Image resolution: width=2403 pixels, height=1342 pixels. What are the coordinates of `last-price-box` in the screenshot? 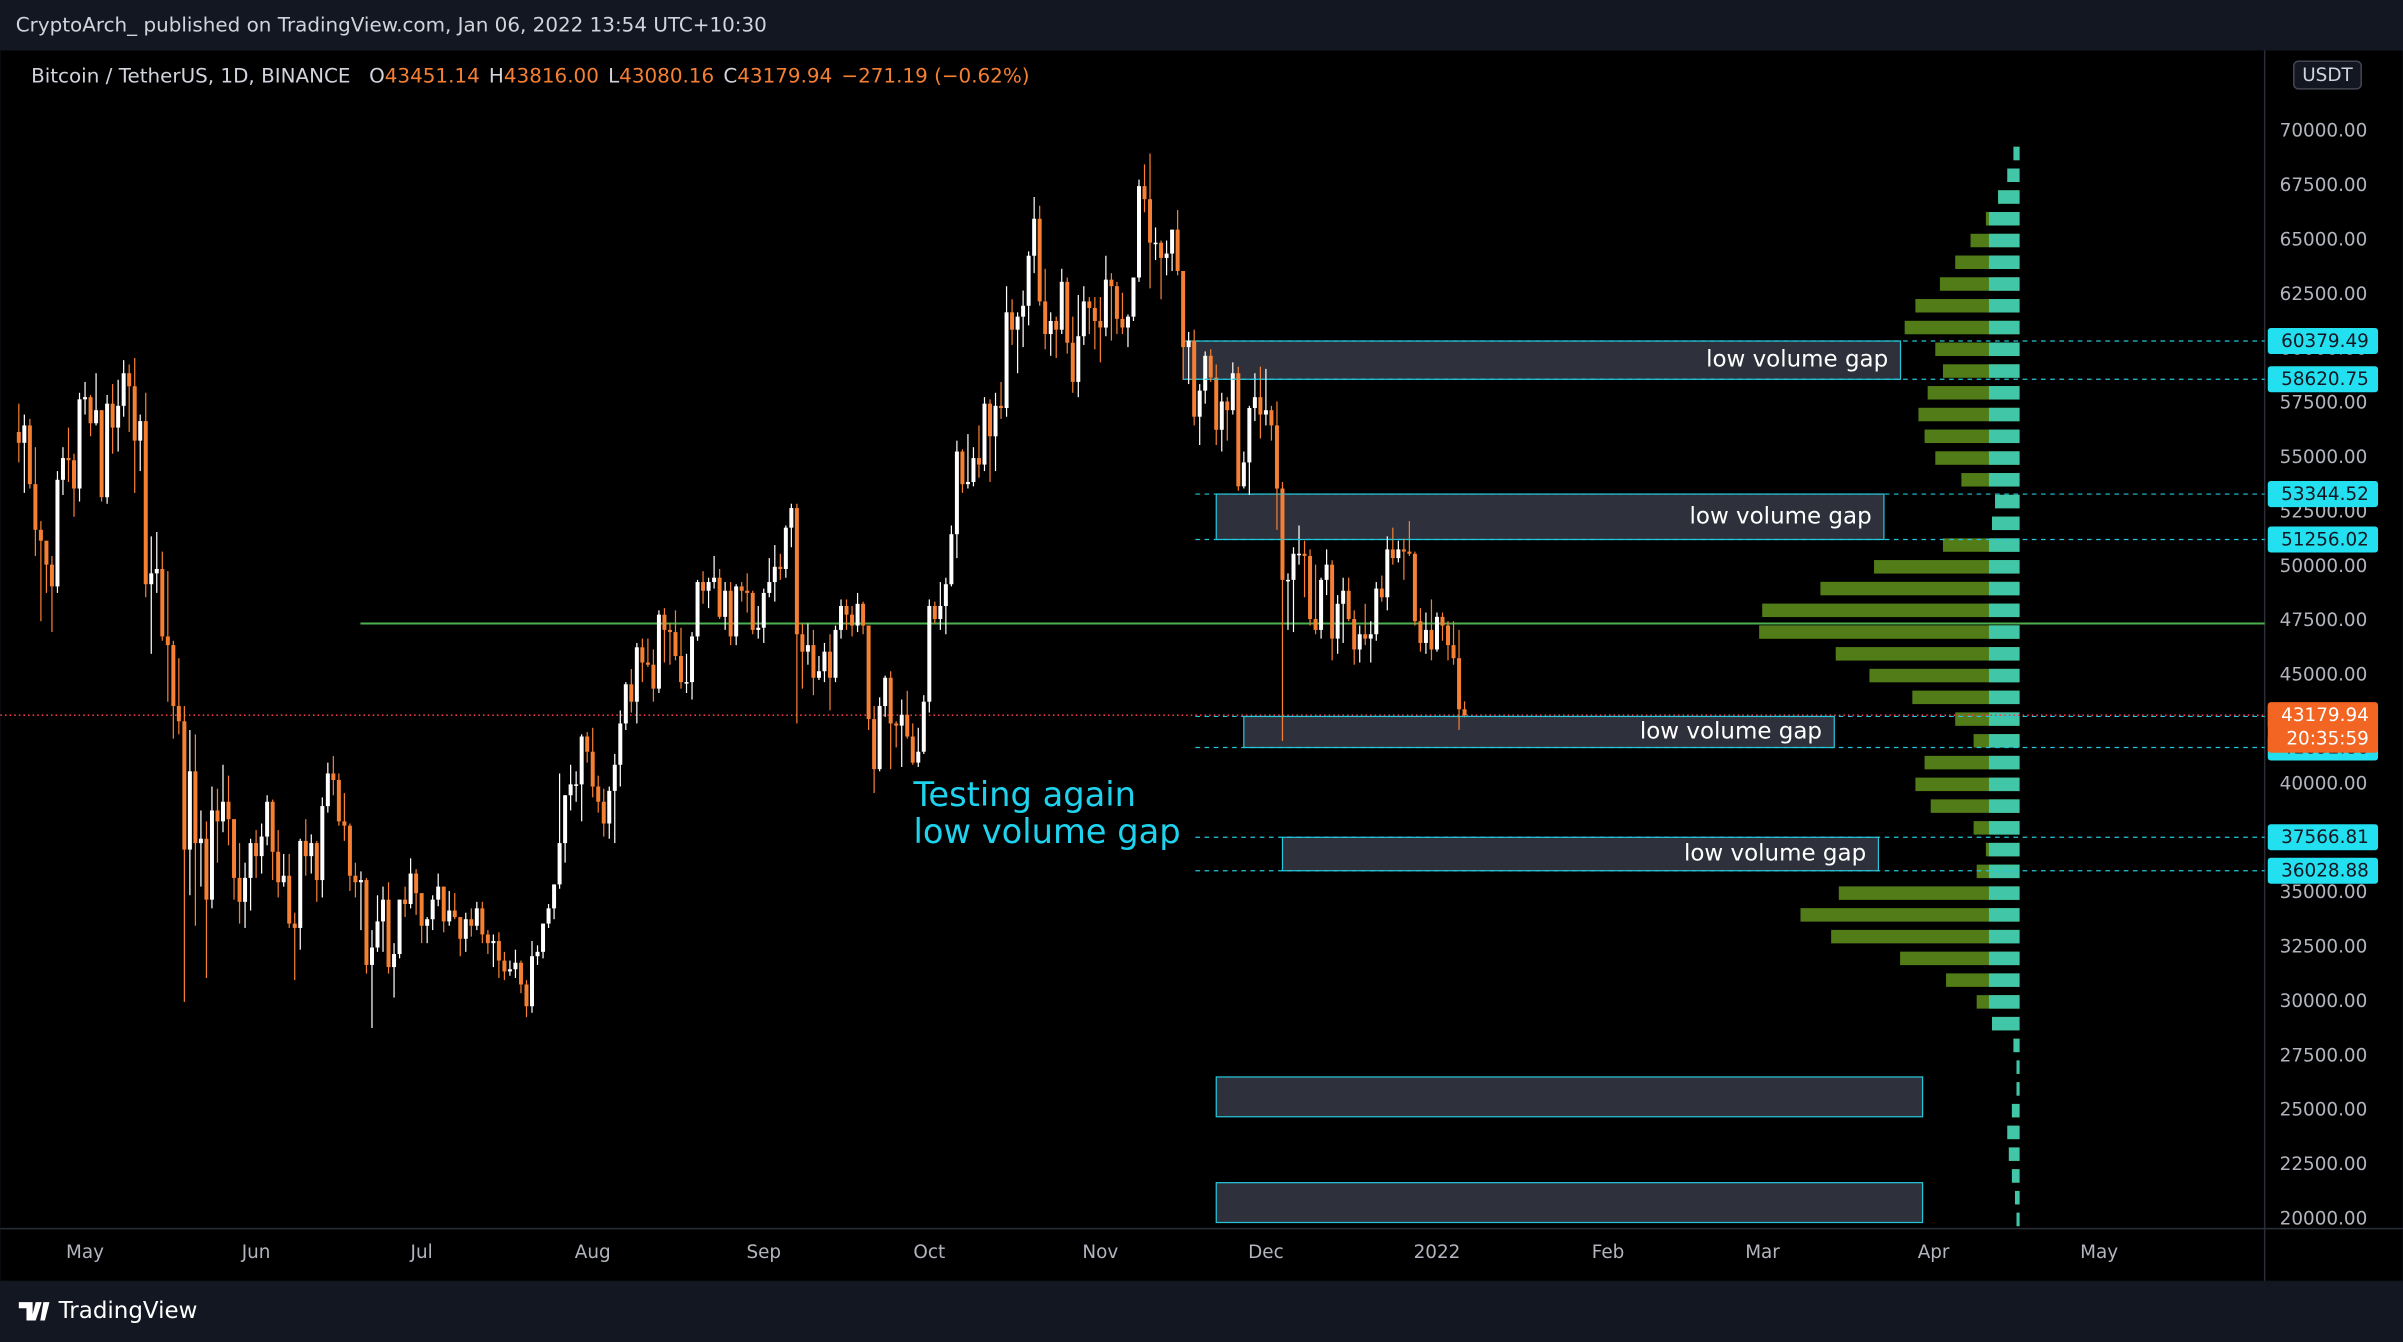 It's located at (2323, 727).